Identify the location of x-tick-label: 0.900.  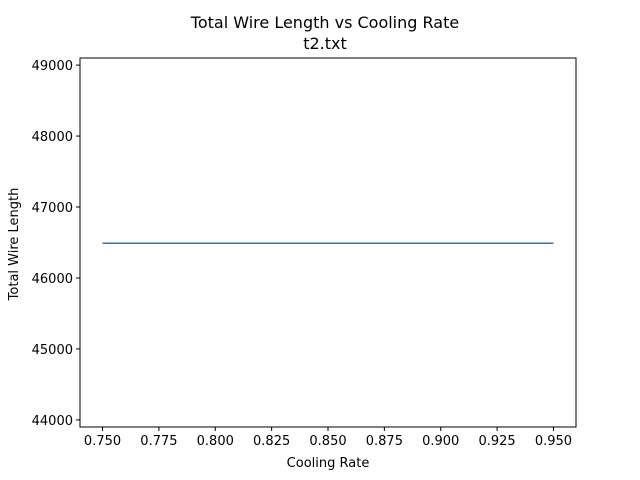
(440, 441).